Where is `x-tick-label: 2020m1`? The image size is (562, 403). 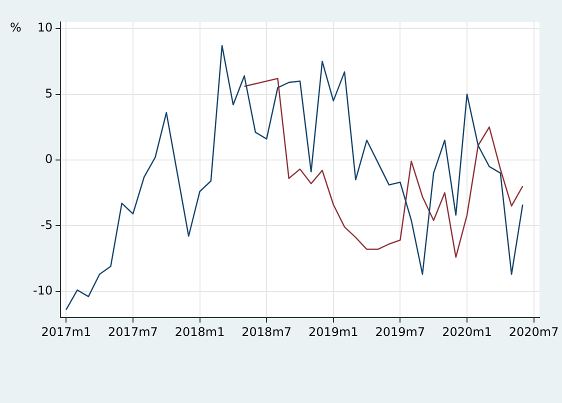
x-tick-label: 2020m1 is located at coordinates (467, 331).